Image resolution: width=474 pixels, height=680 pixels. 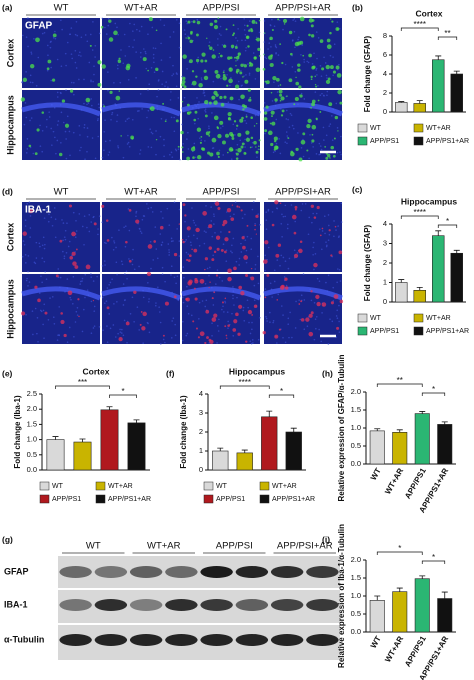 What do you see at coordinates (419, 296) in the screenshot?
I see `bar` at bounding box center [419, 296].